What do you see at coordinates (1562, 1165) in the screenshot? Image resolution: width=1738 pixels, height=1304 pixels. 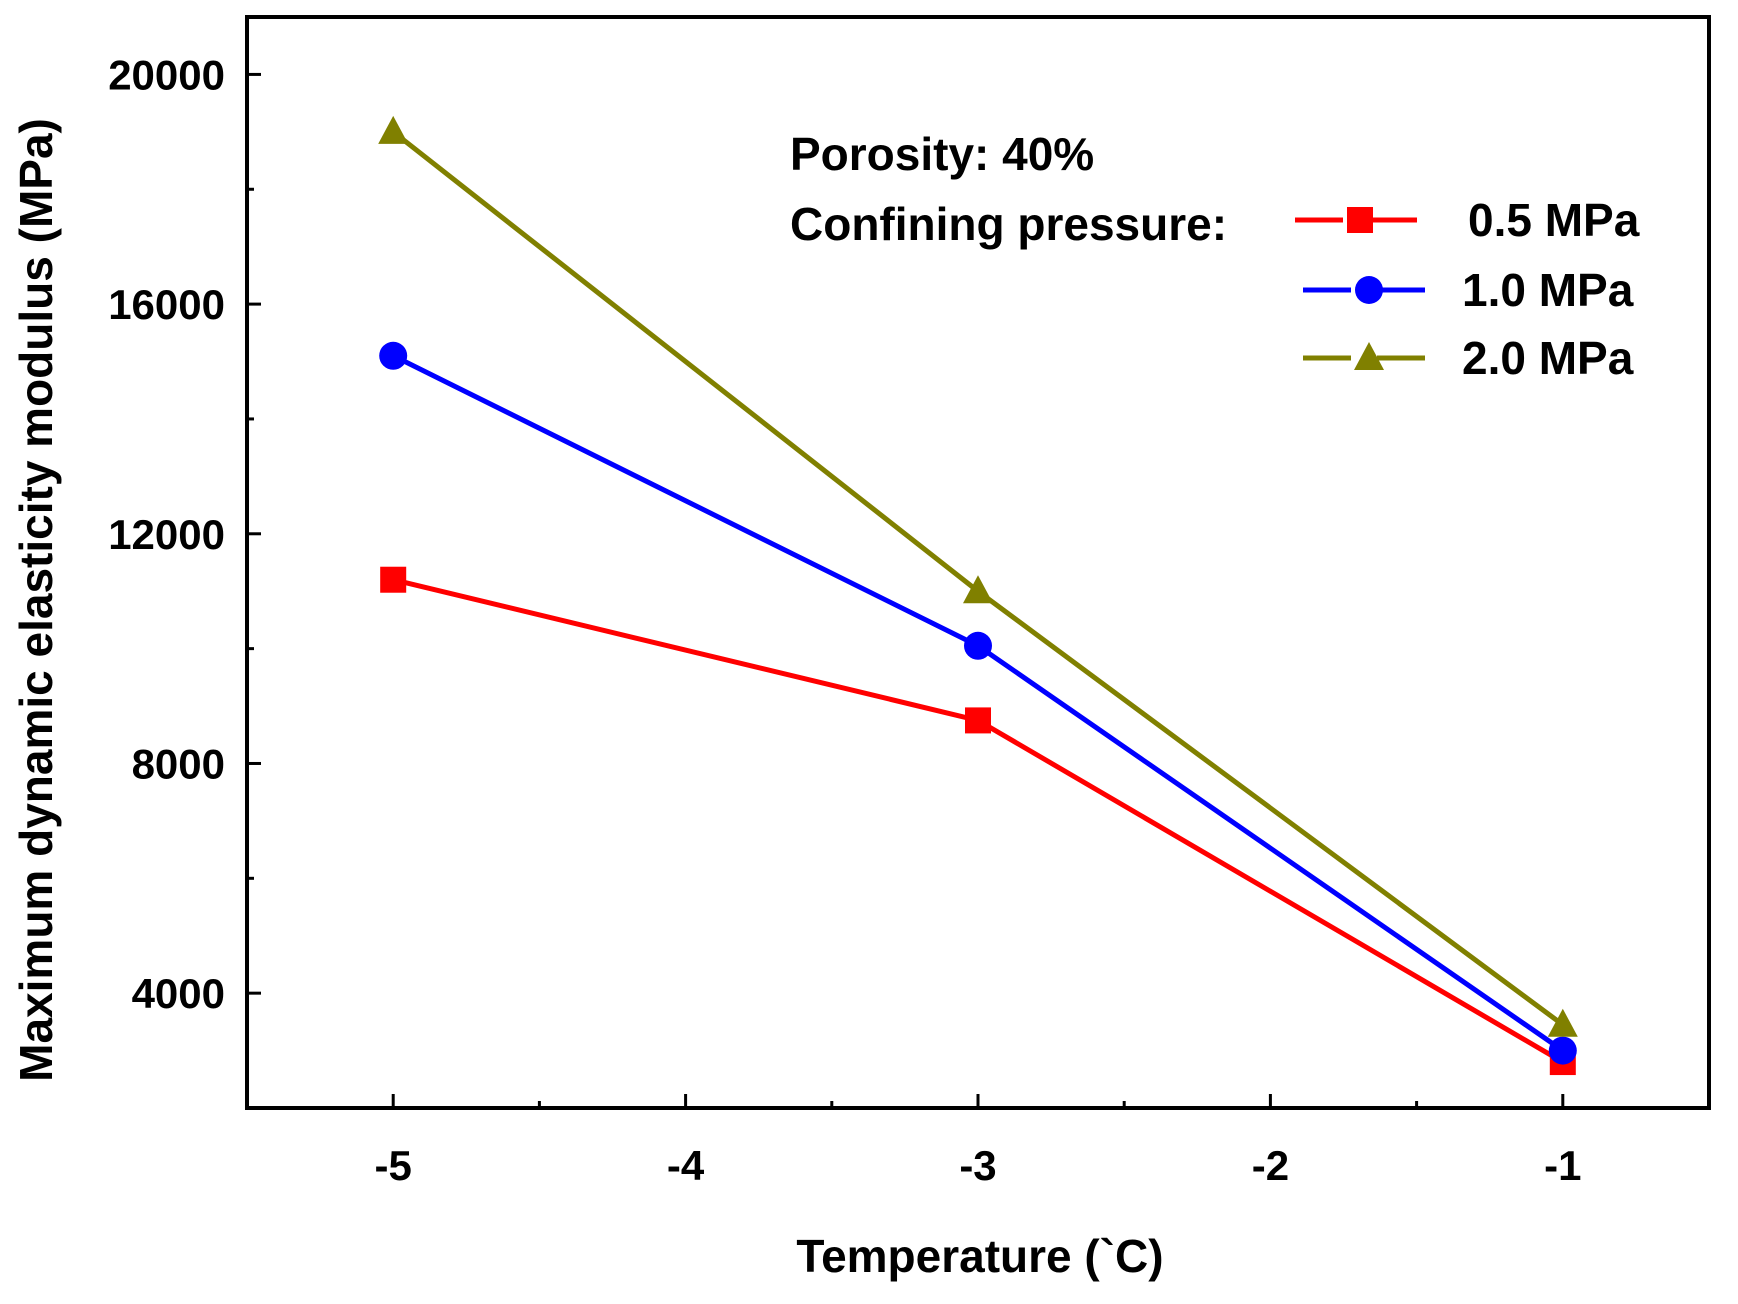 I see `x-tick-label: -1` at bounding box center [1562, 1165].